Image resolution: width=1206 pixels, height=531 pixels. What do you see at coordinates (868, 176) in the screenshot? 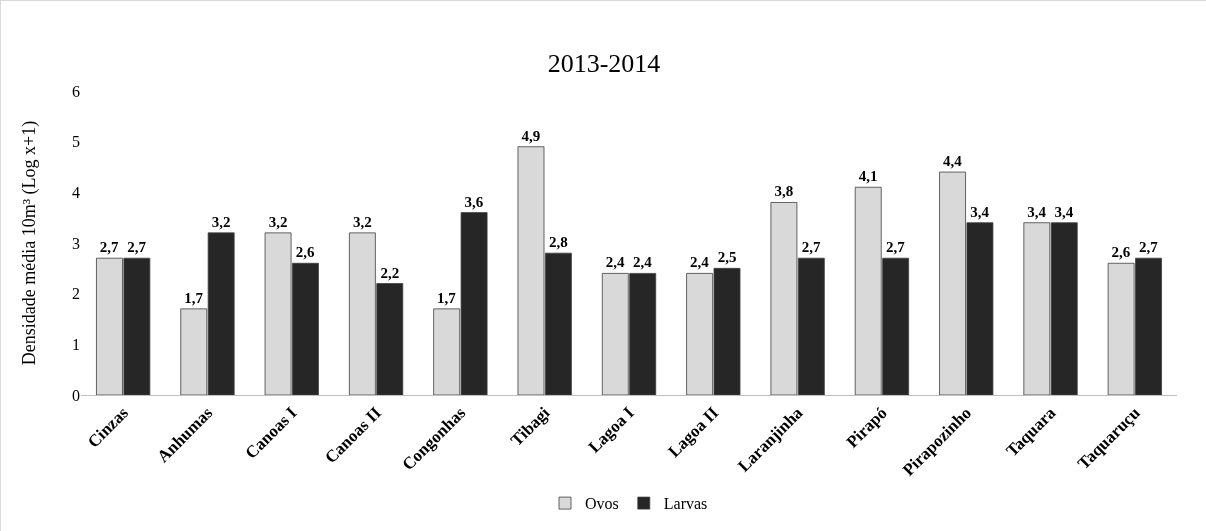
I see `data-label: 4,1` at bounding box center [868, 176].